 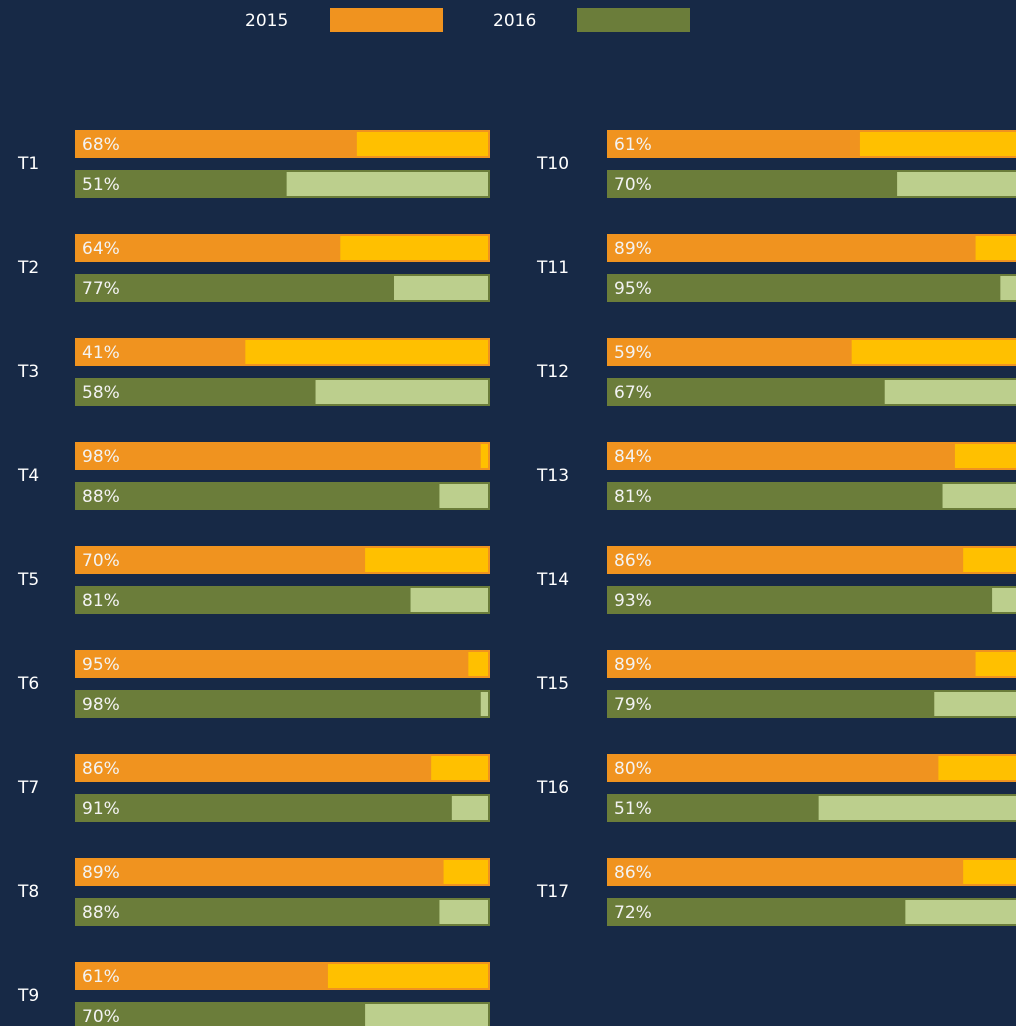 What do you see at coordinates (28, 268) in the screenshot?
I see `category-label: T2` at bounding box center [28, 268].